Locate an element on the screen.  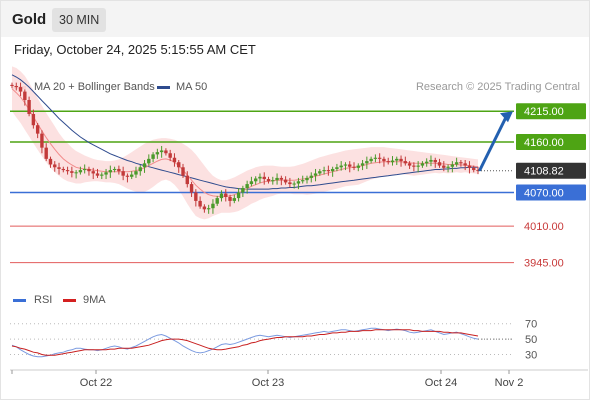
level-label-4160.00: 4160.00 is located at coordinates (544, 143).